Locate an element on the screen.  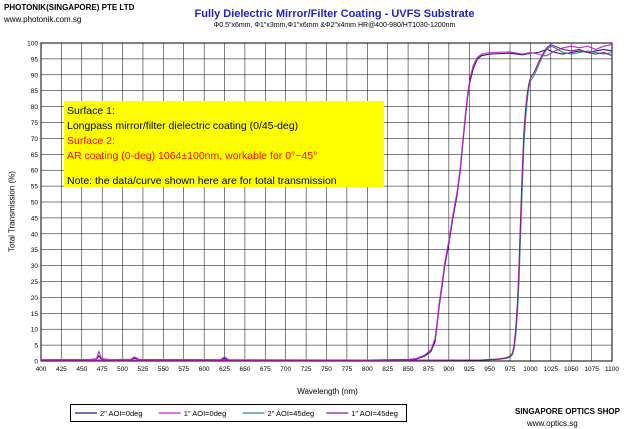
legend-label-1: 2" AOI=0deg is located at coordinates (121, 413).